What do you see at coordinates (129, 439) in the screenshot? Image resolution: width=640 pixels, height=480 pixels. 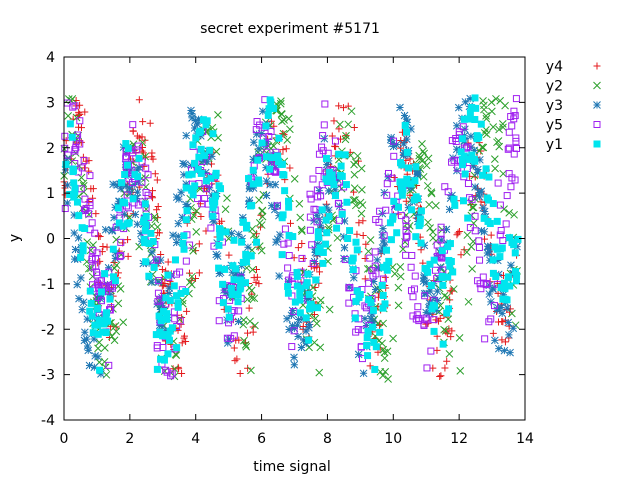 I see `x-tick-label: 2` at bounding box center [129, 439].